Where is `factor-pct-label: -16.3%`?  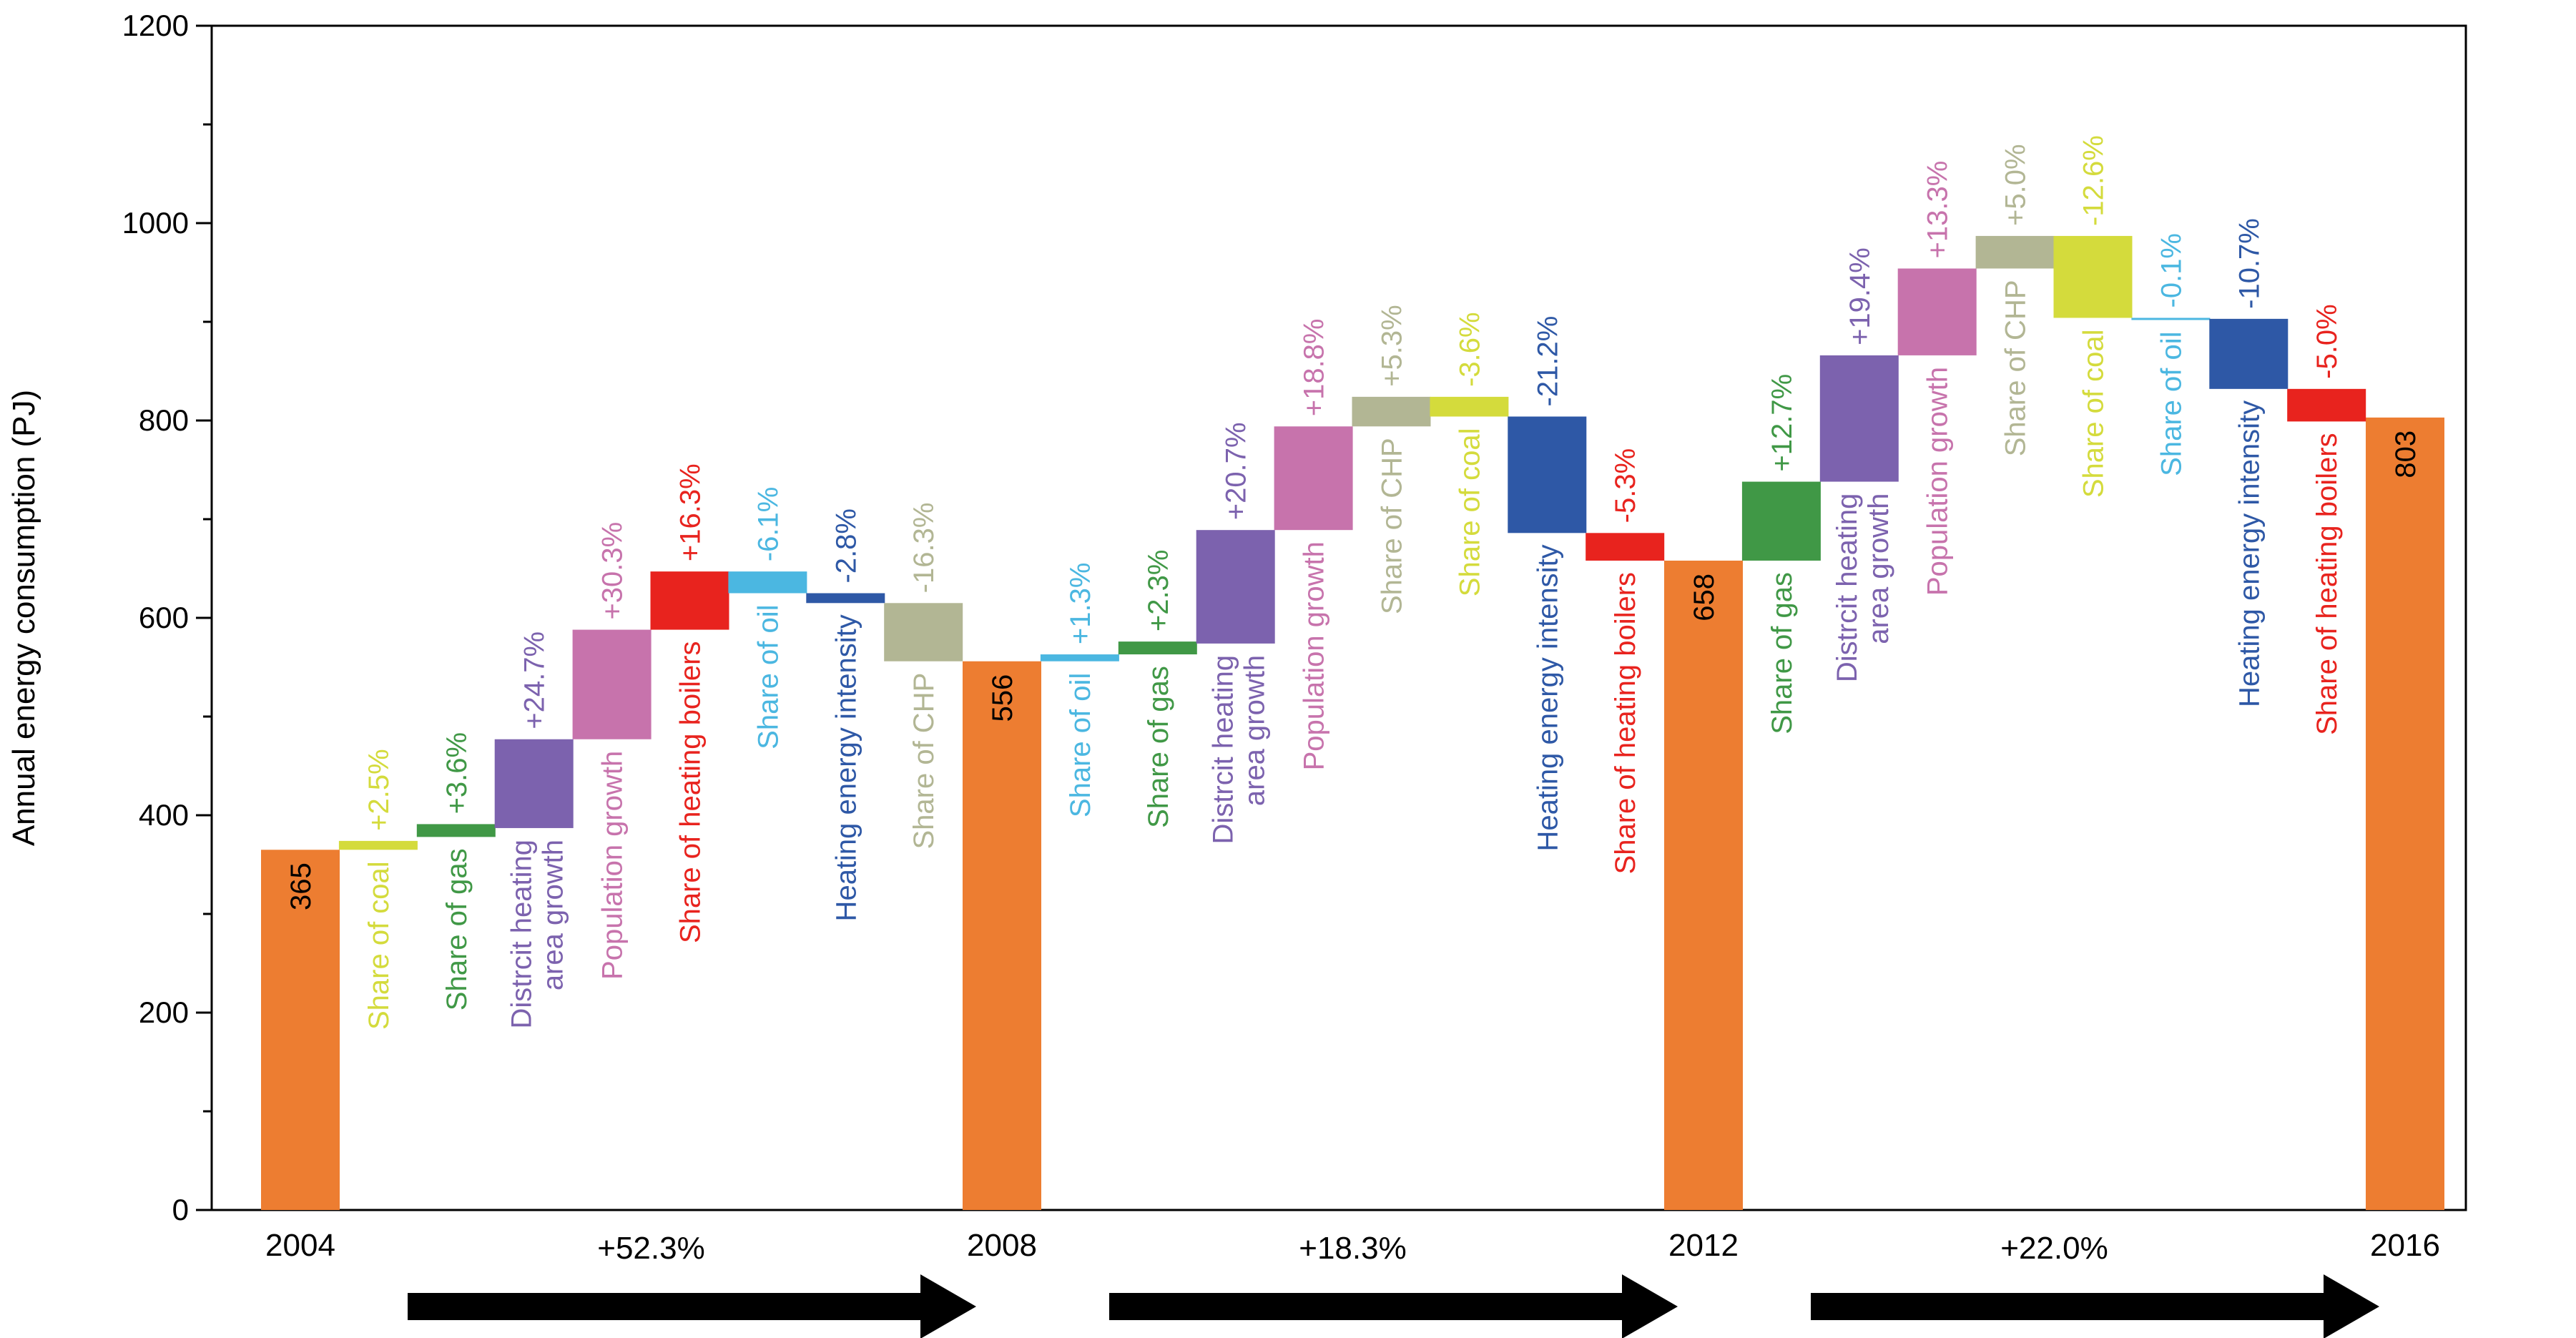
factor-pct-label: -16.3% is located at coordinates (924, 548).